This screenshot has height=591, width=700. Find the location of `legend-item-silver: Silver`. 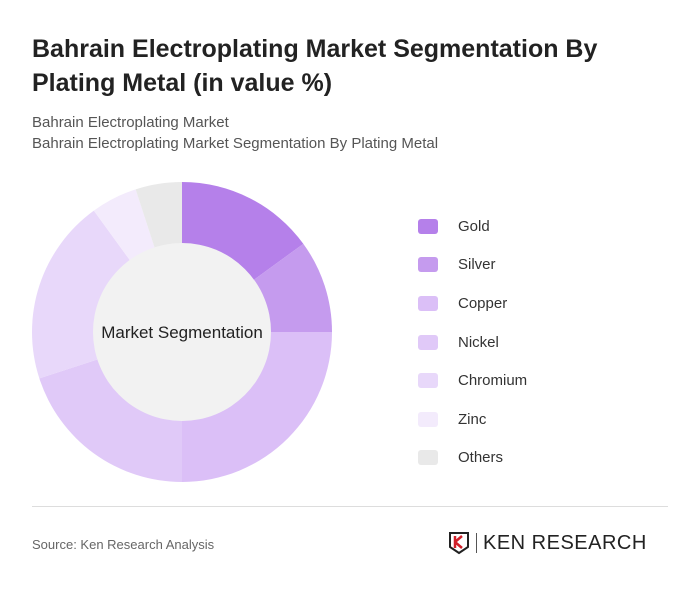

legend-item-silver: Silver is located at coordinates (472, 265).